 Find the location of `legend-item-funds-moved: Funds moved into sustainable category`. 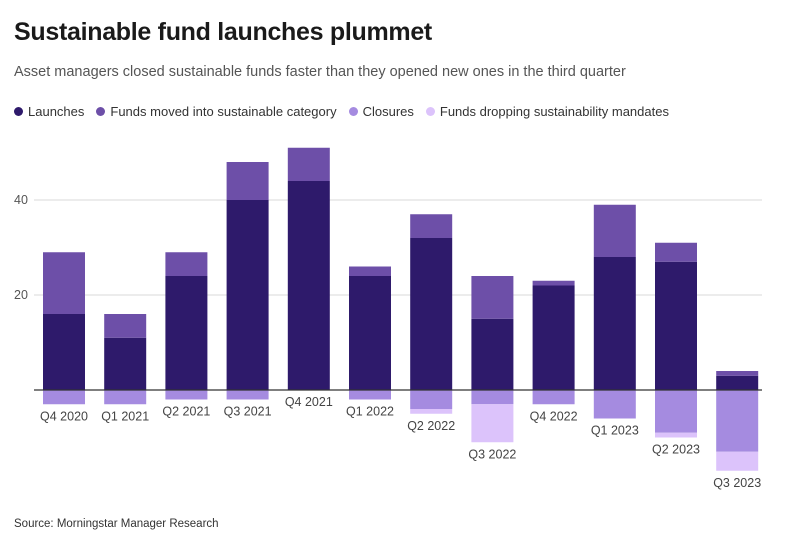

legend-item-funds-moved: Funds moved into sustainable category is located at coordinates (216, 111).